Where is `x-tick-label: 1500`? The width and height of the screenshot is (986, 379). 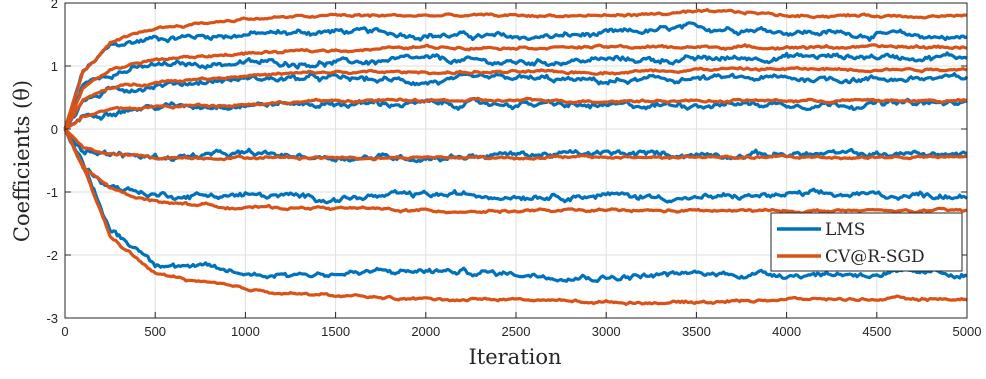 x-tick-label: 1500 is located at coordinates (335, 331).